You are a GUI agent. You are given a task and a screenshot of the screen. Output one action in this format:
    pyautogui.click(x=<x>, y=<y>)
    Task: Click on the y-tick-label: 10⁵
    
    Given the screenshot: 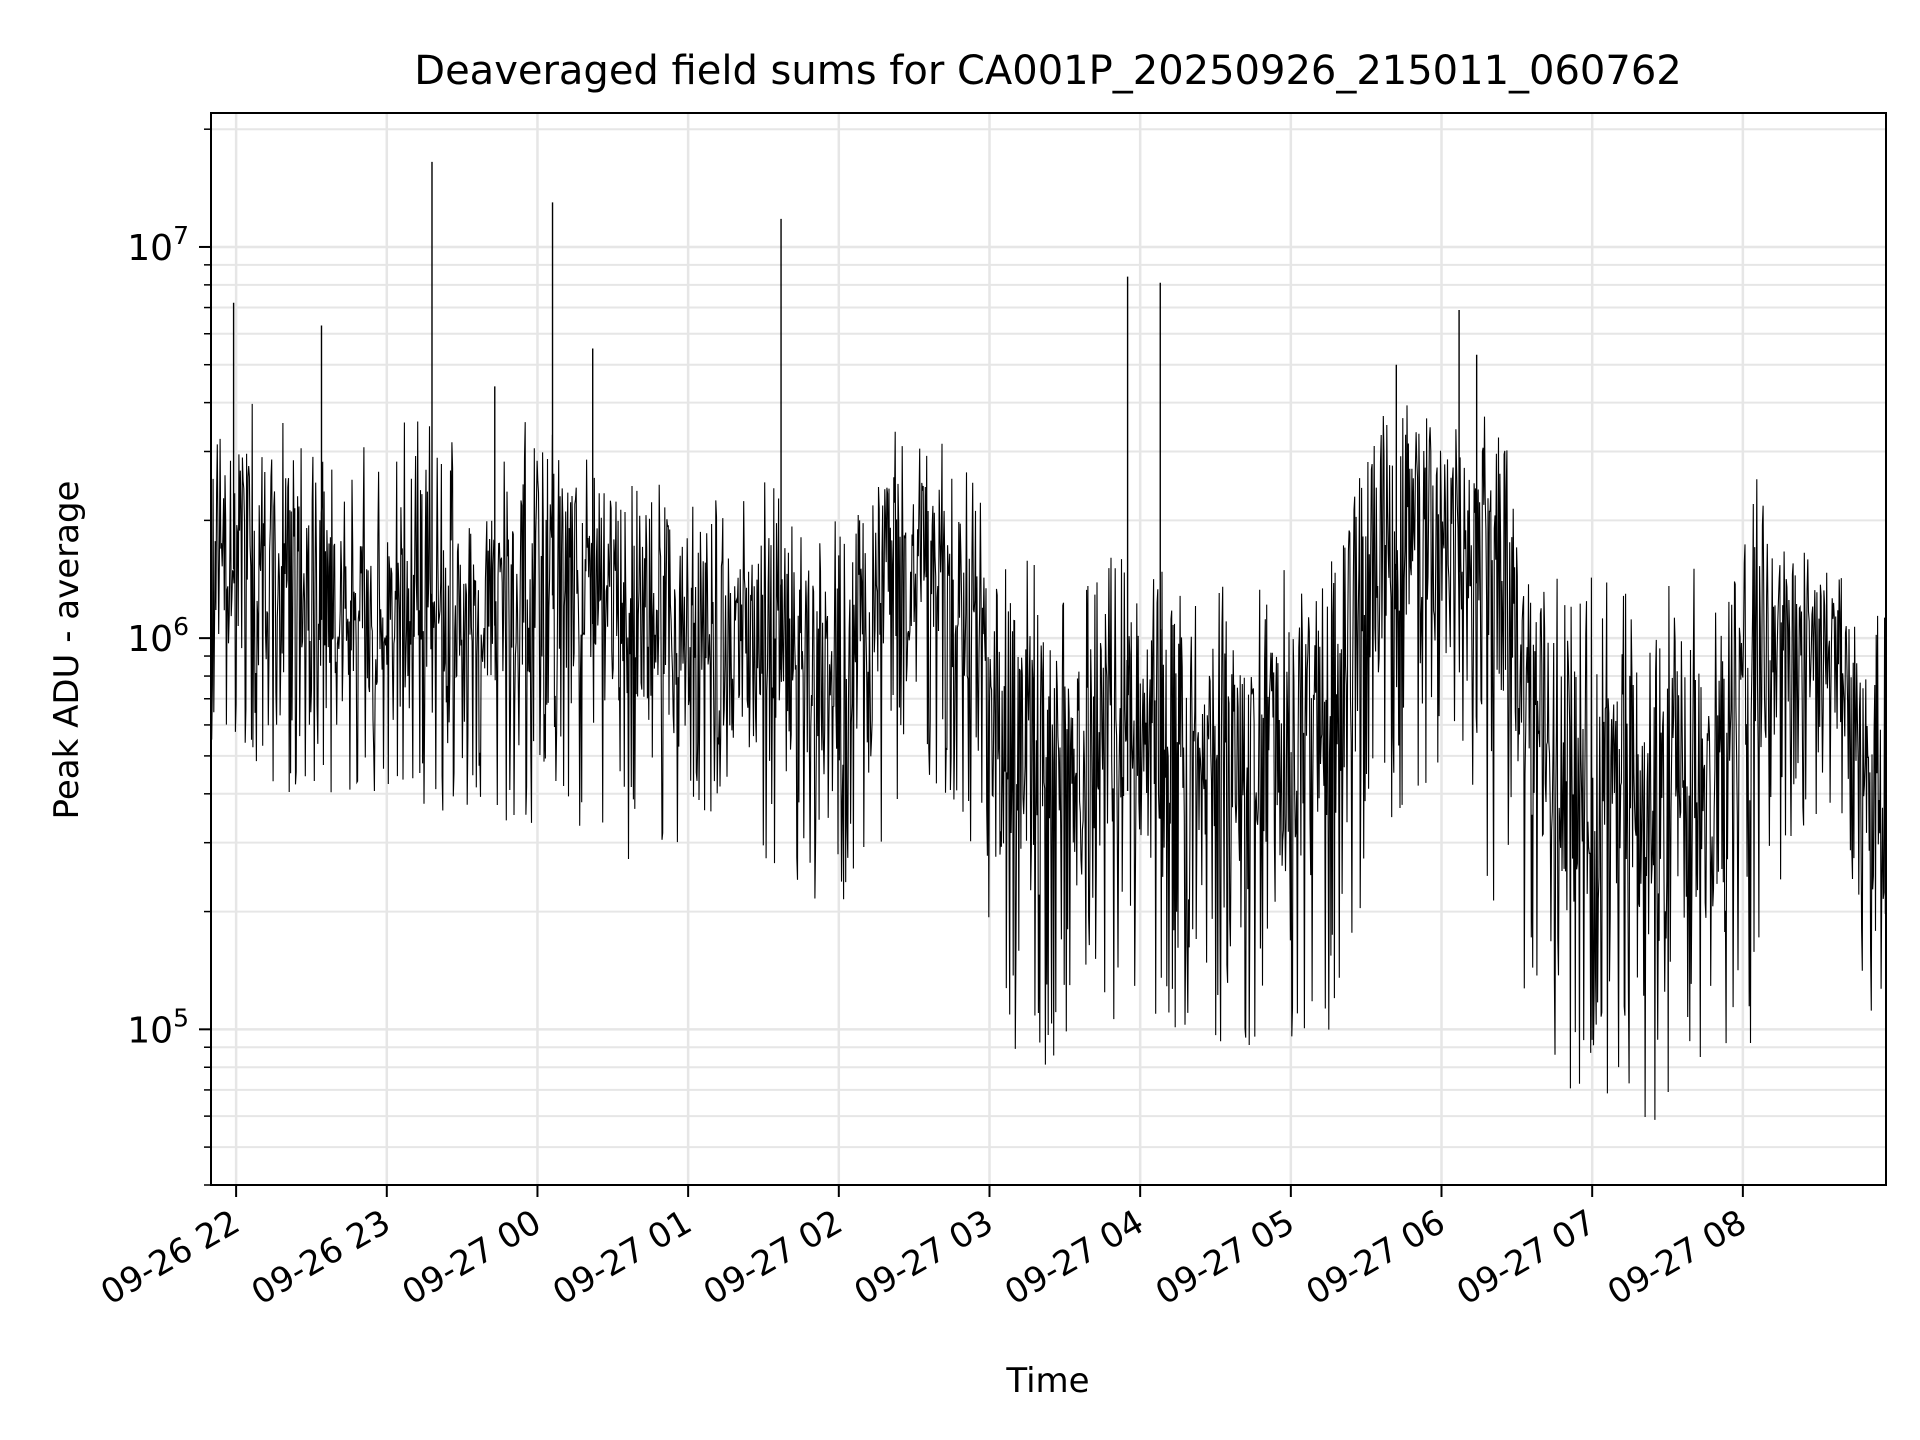 What is the action you would take?
    pyautogui.click(x=158, y=1027)
    